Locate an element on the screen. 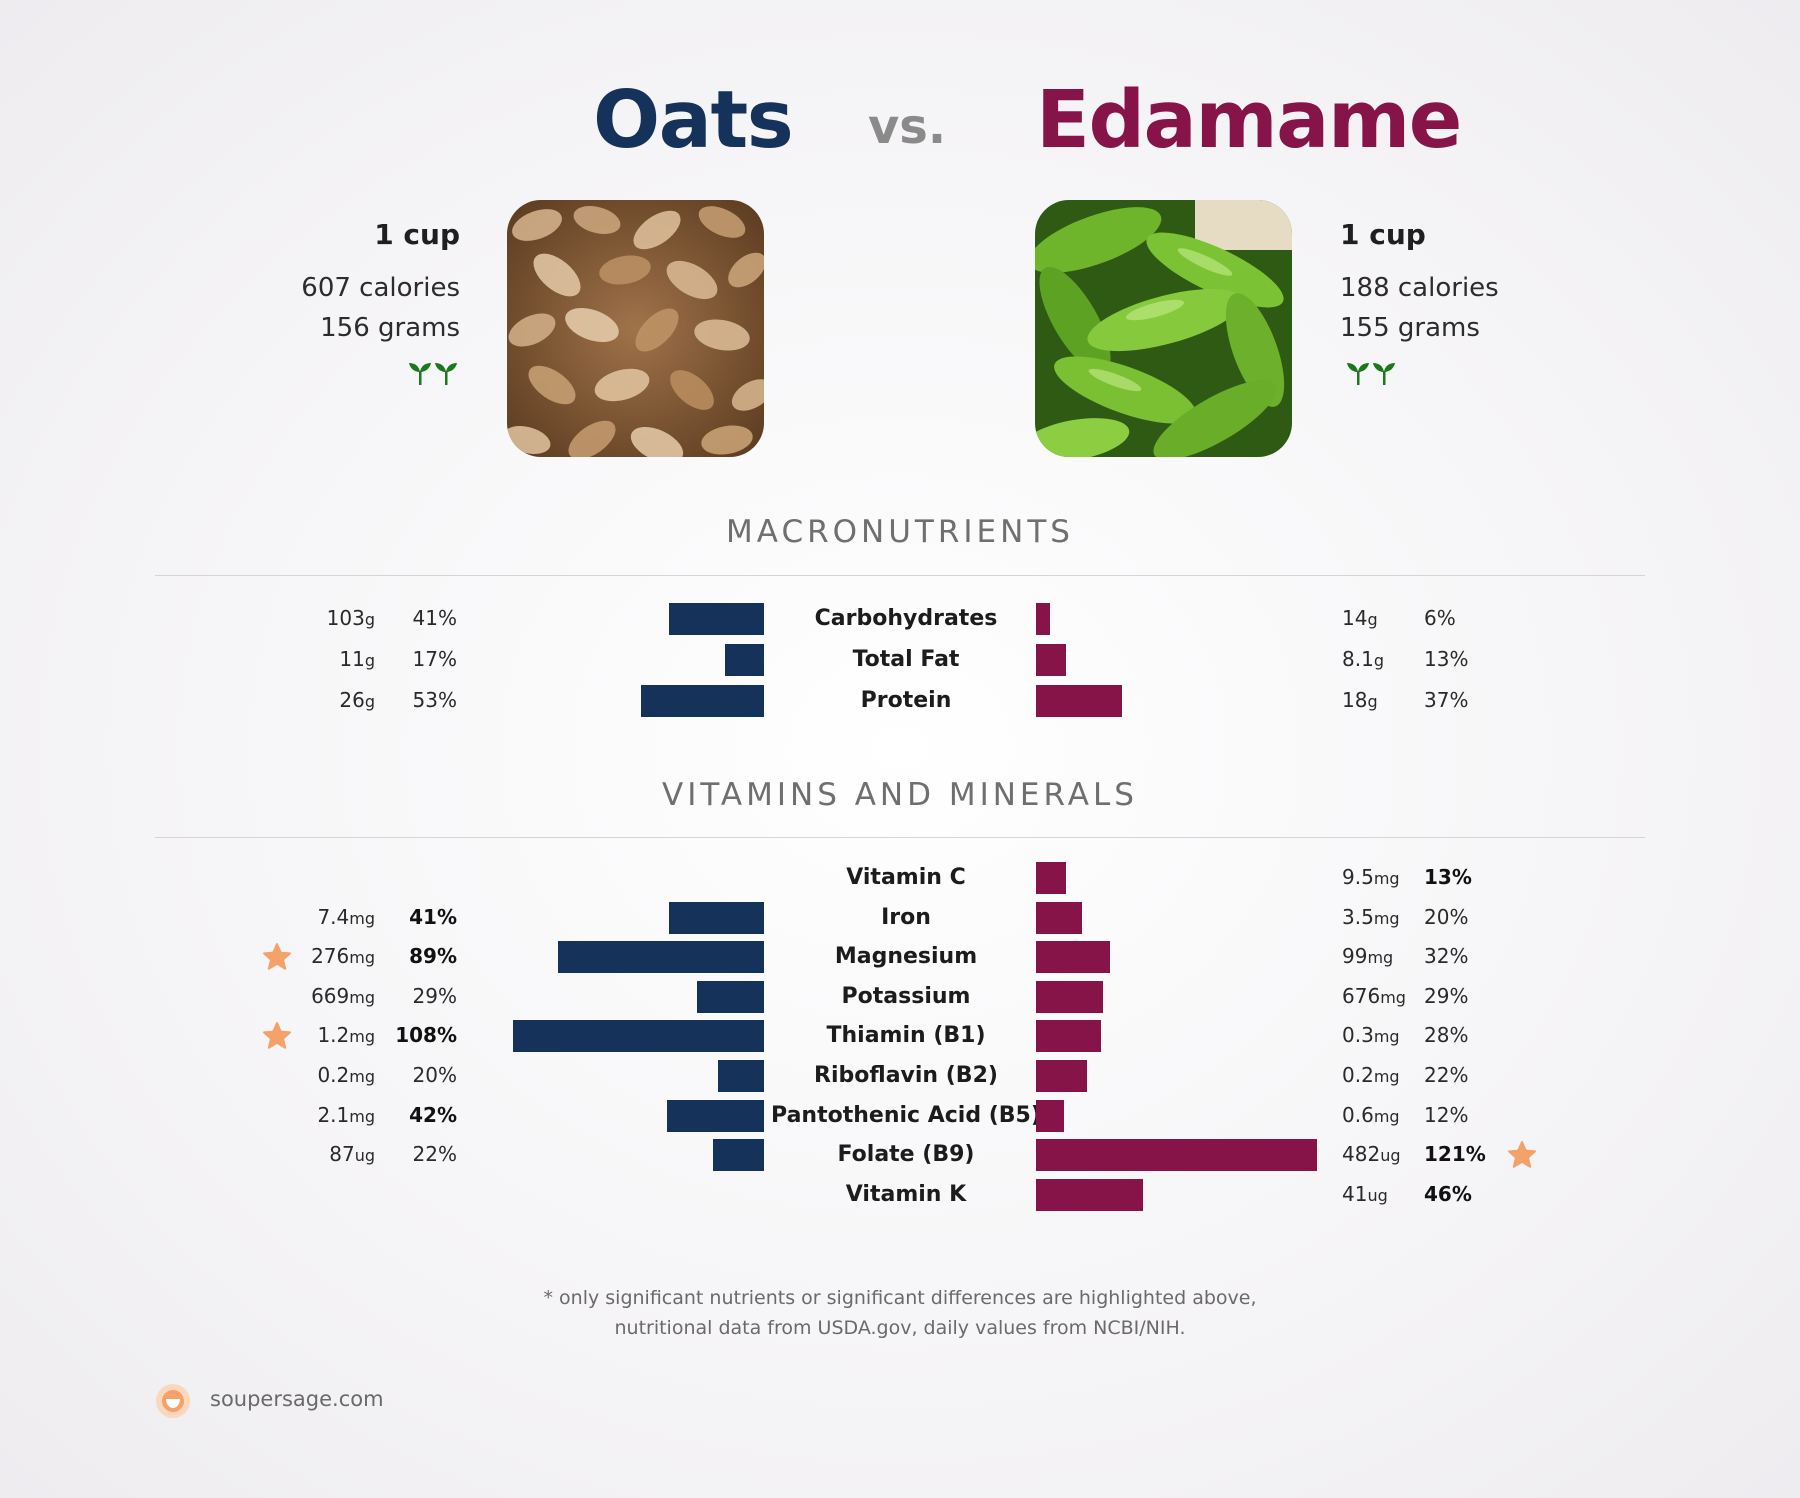 This screenshot has width=1800, height=1498. left-calories: 607 calories is located at coordinates (380, 288).